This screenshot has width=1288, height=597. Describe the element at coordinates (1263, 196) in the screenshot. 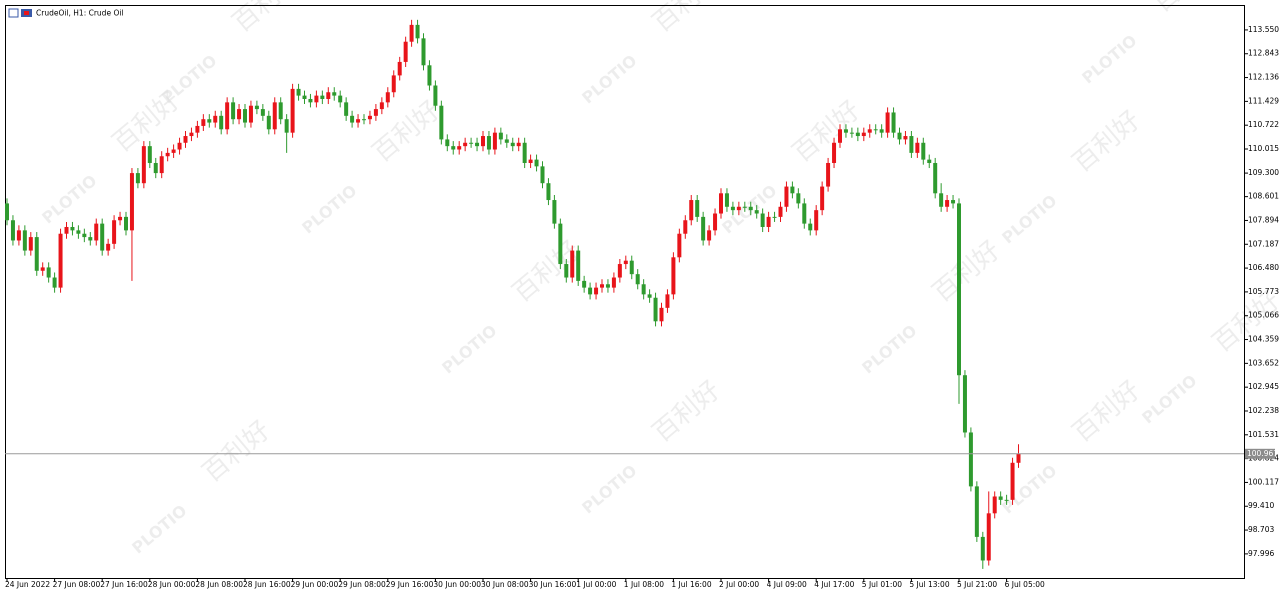

I see `y-tick-label: 108.601` at that location.